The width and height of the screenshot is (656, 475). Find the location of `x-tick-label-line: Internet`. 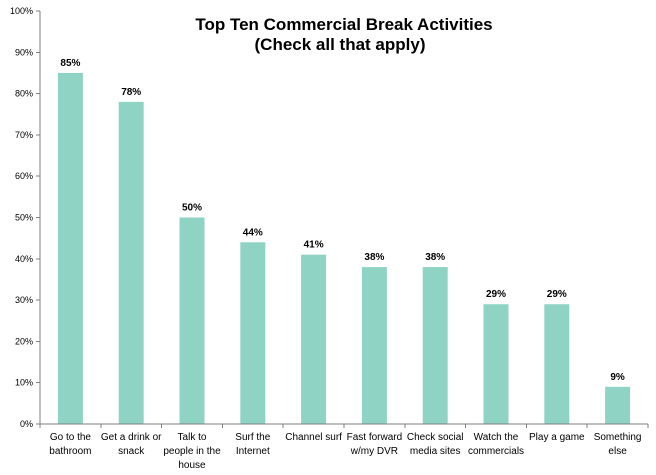

x-tick-label-line: Internet is located at coordinates (253, 451).